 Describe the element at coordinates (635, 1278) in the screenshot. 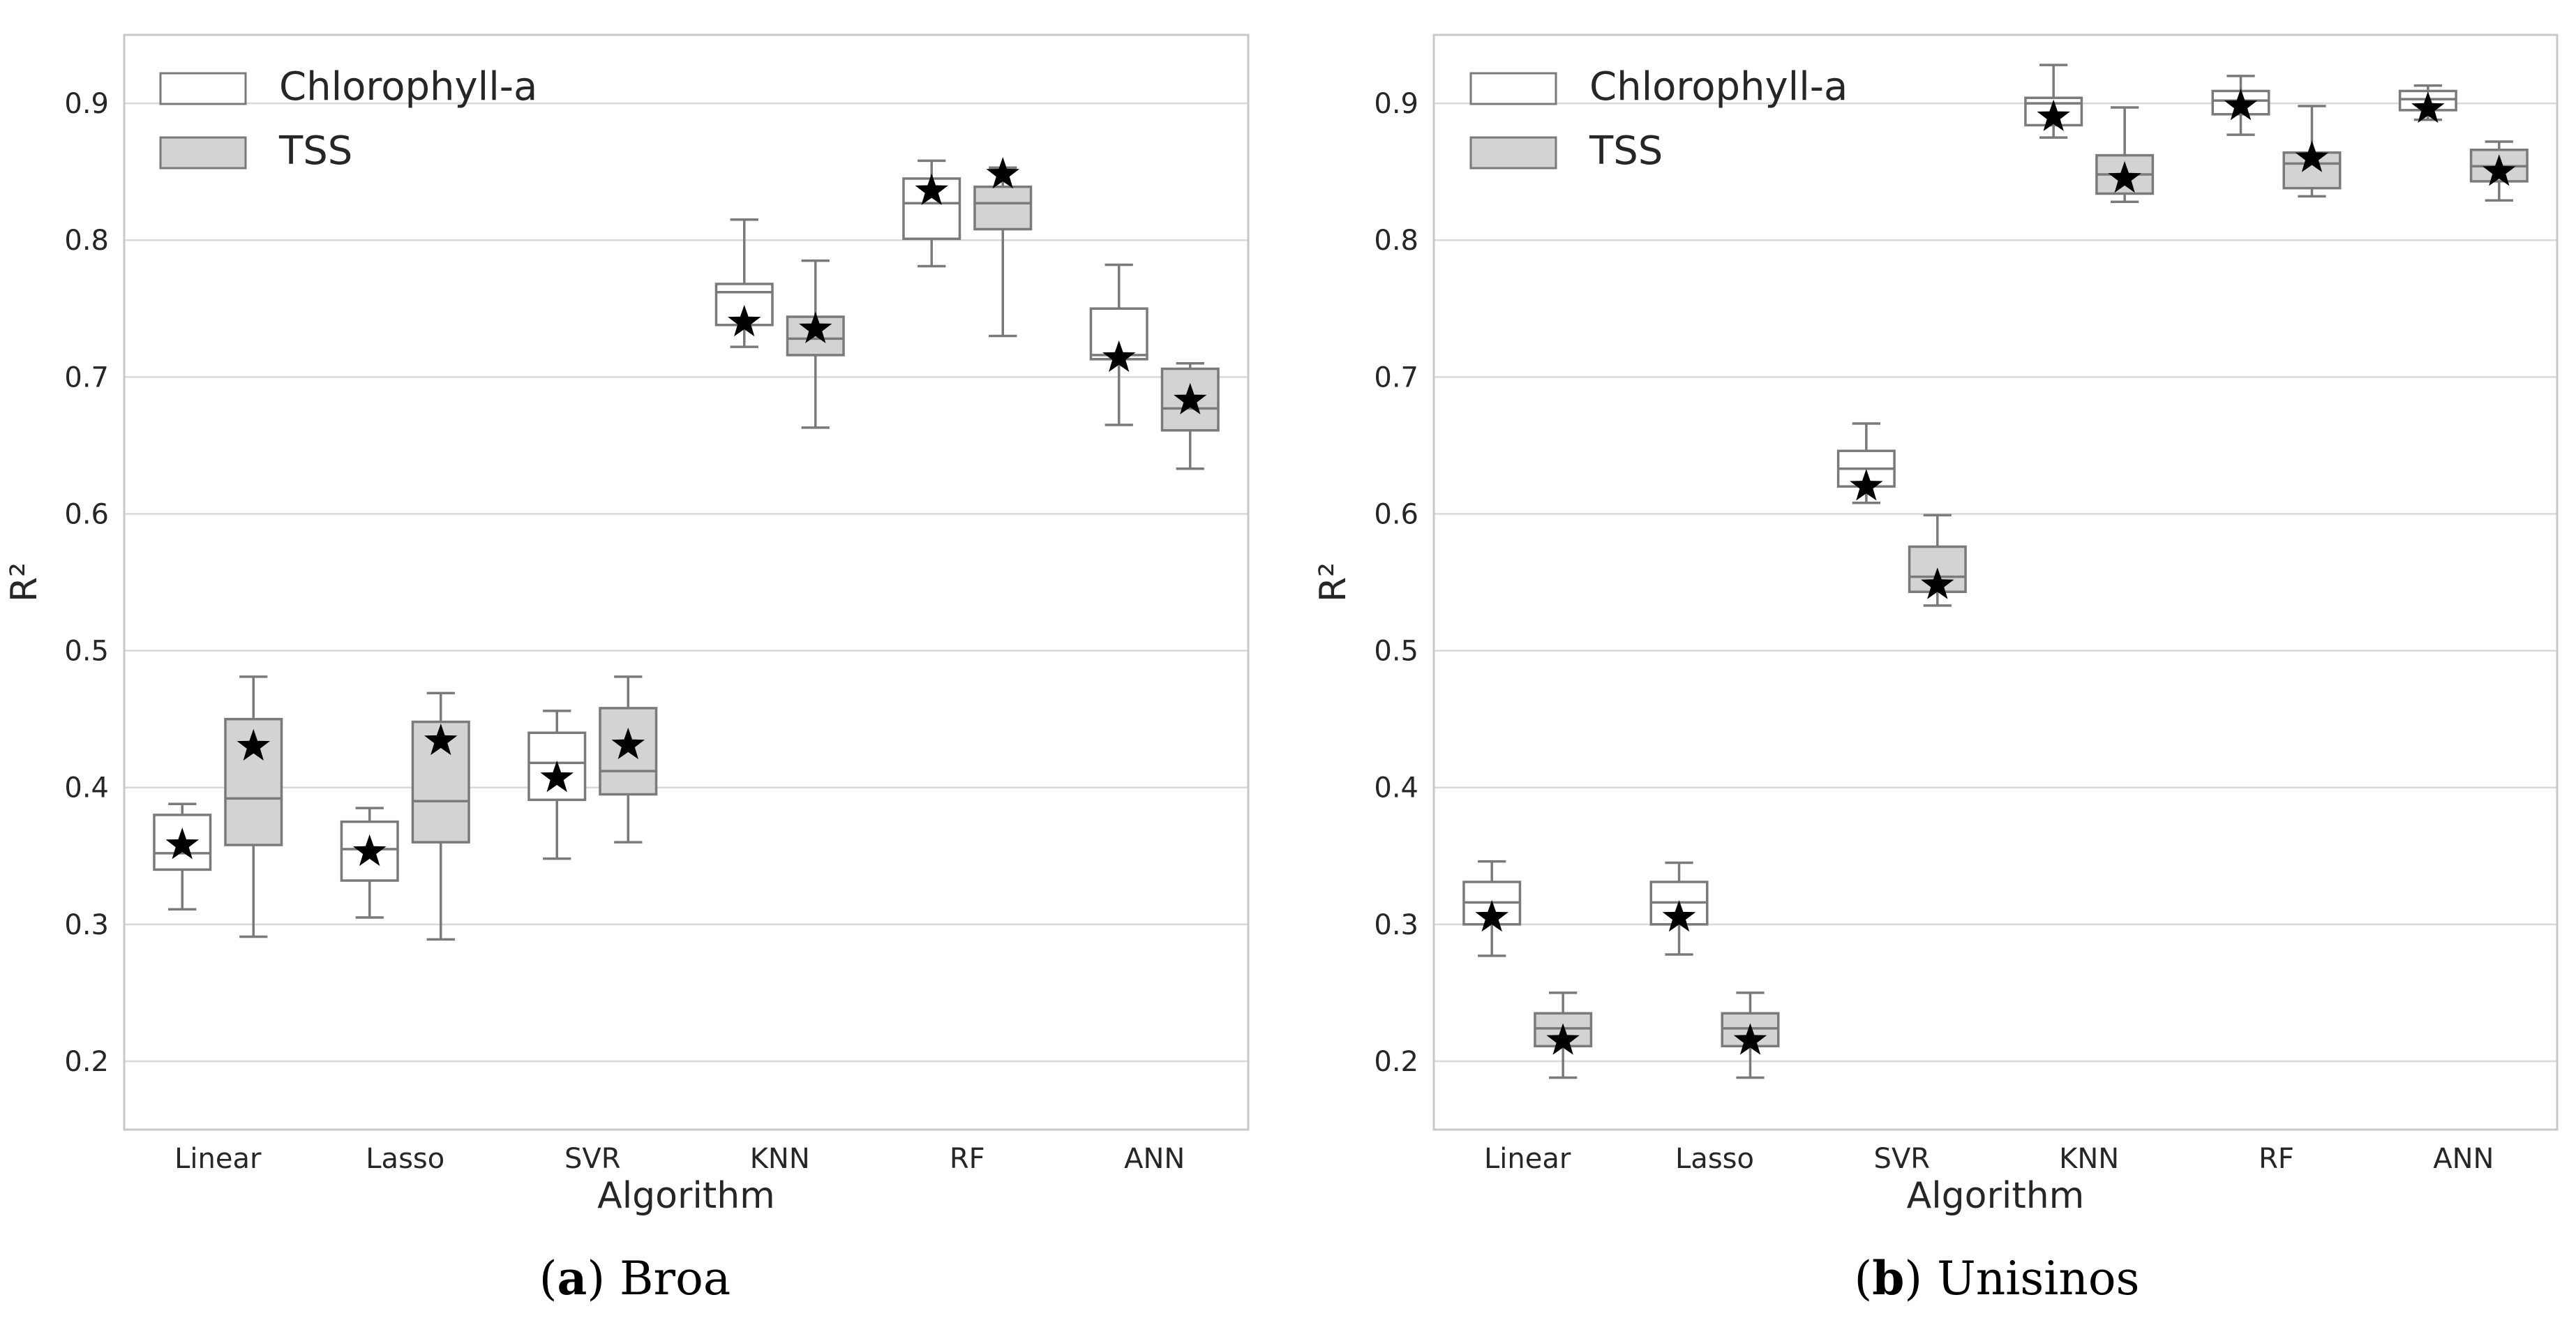

I see `panel-caption: (a) Broa` at that location.